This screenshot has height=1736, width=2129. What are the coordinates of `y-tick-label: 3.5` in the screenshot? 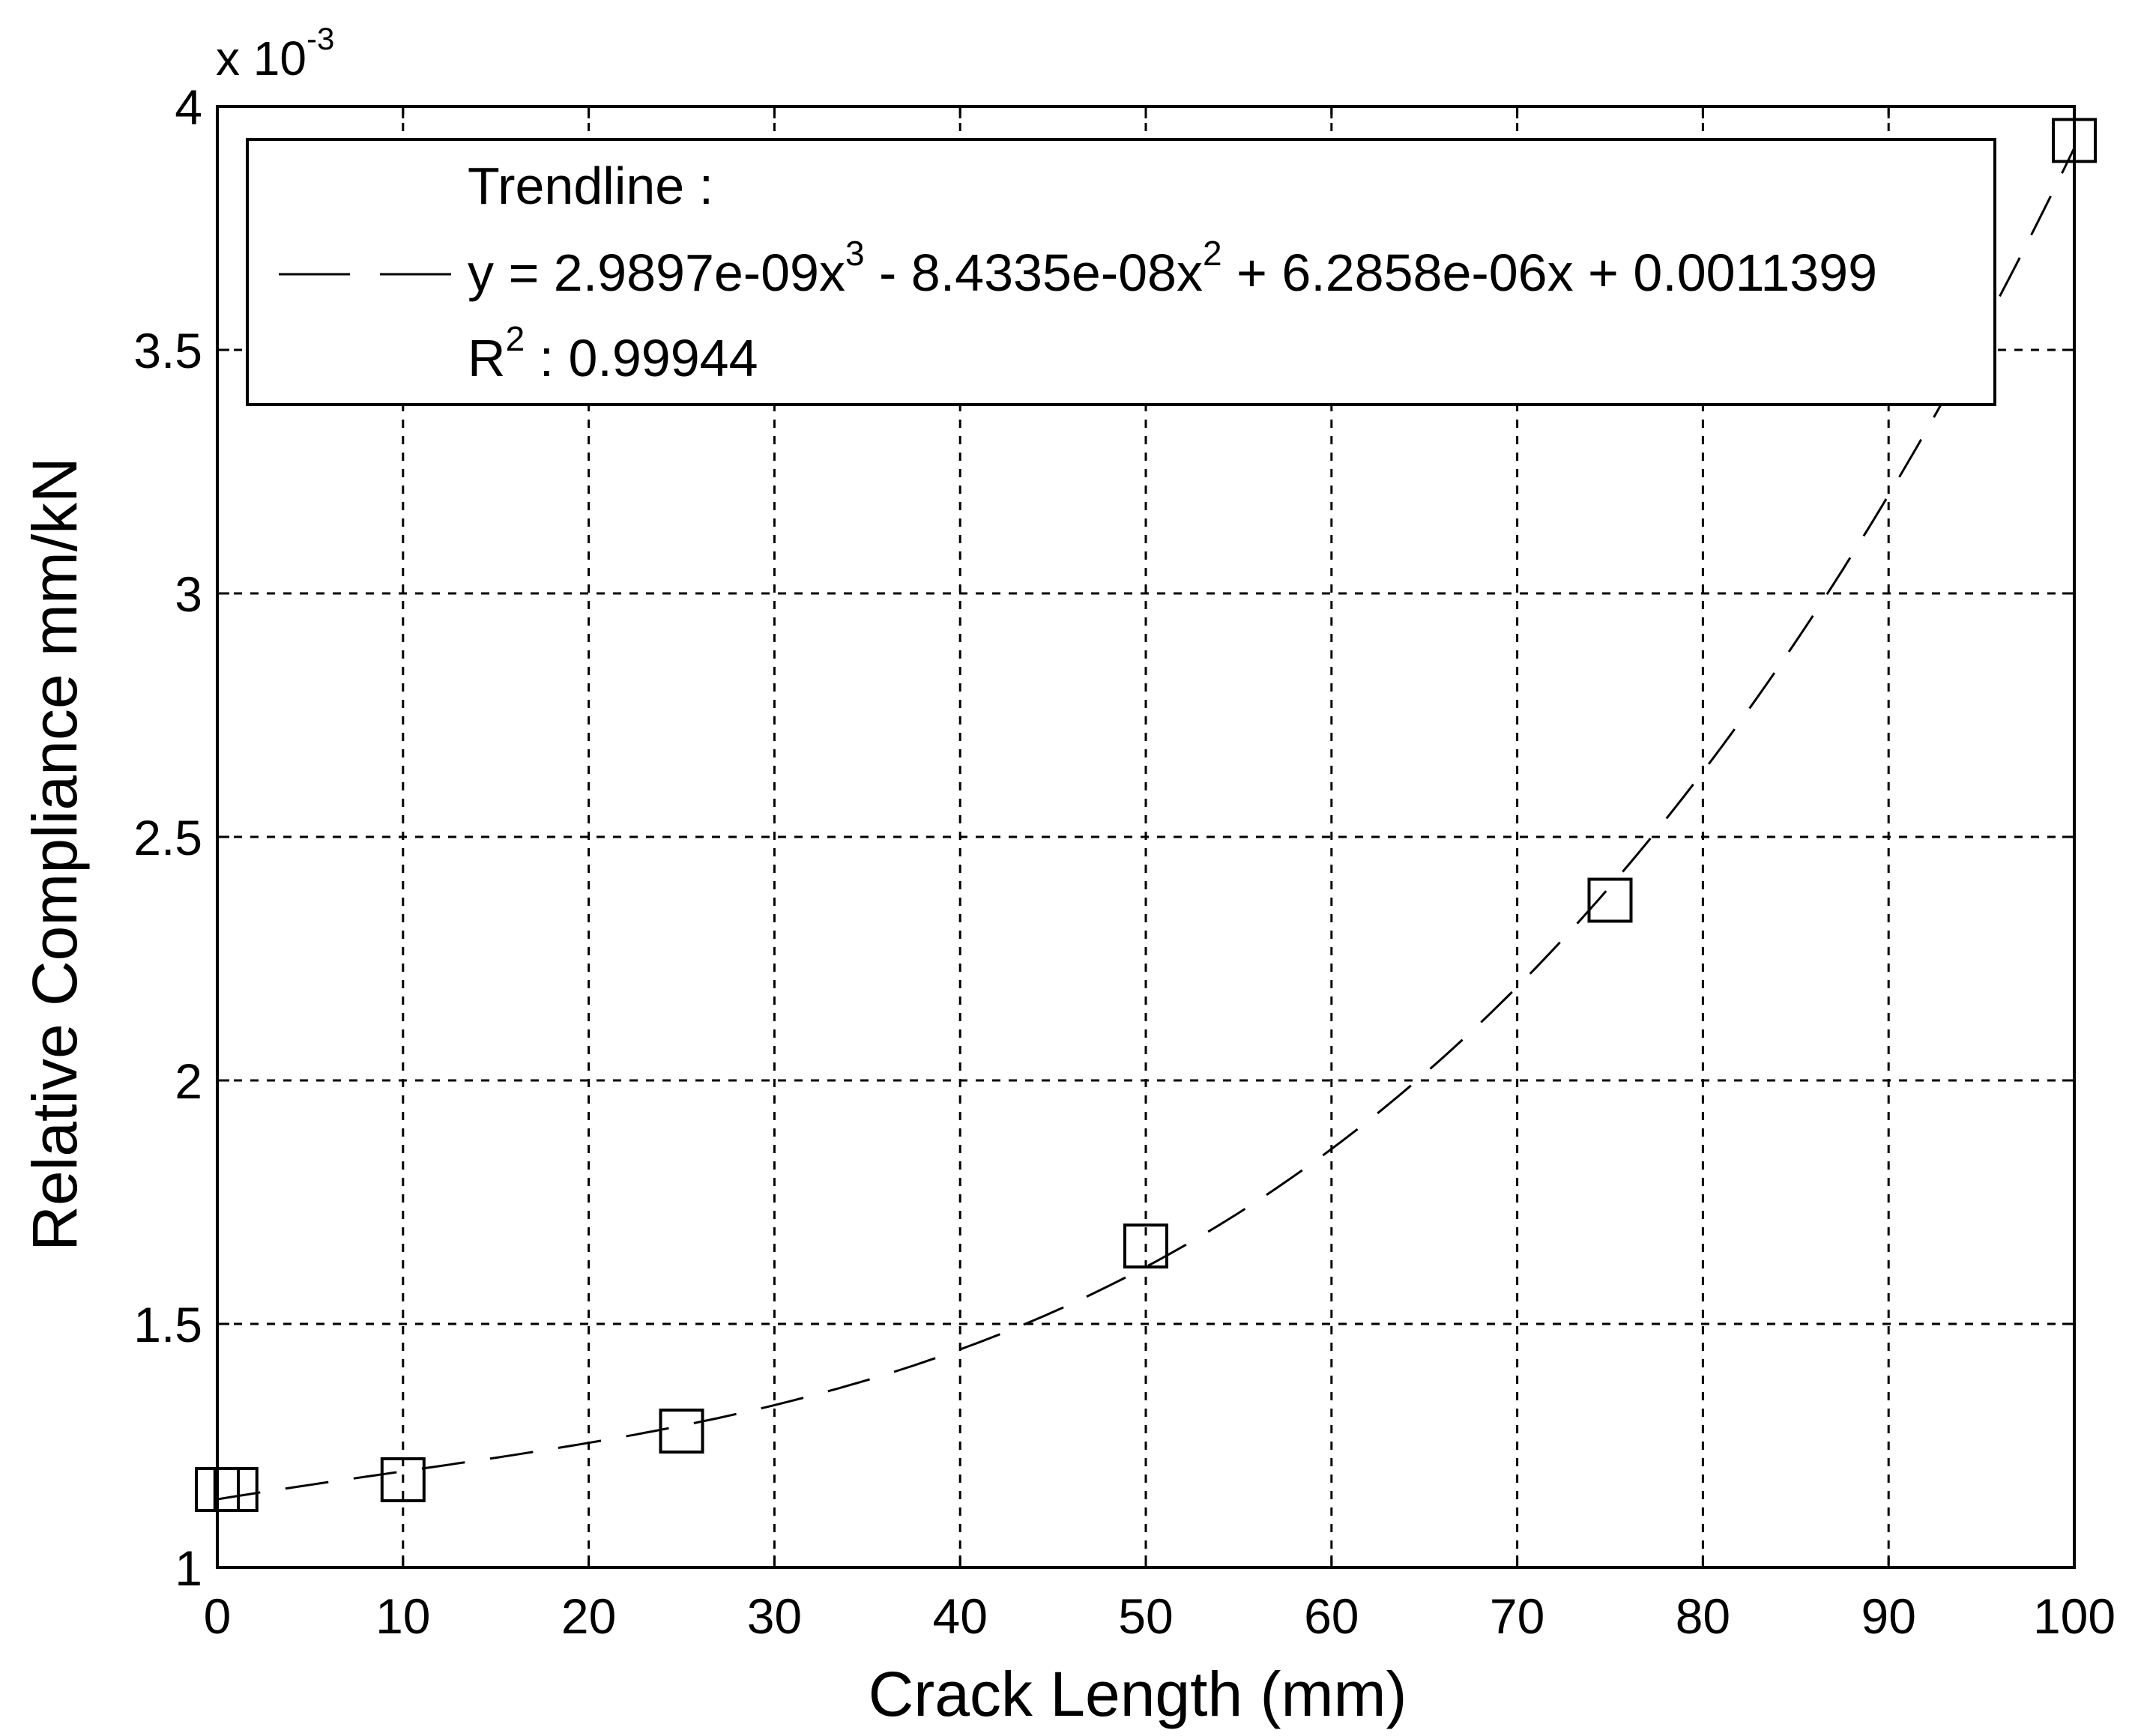 It's located at (168, 350).